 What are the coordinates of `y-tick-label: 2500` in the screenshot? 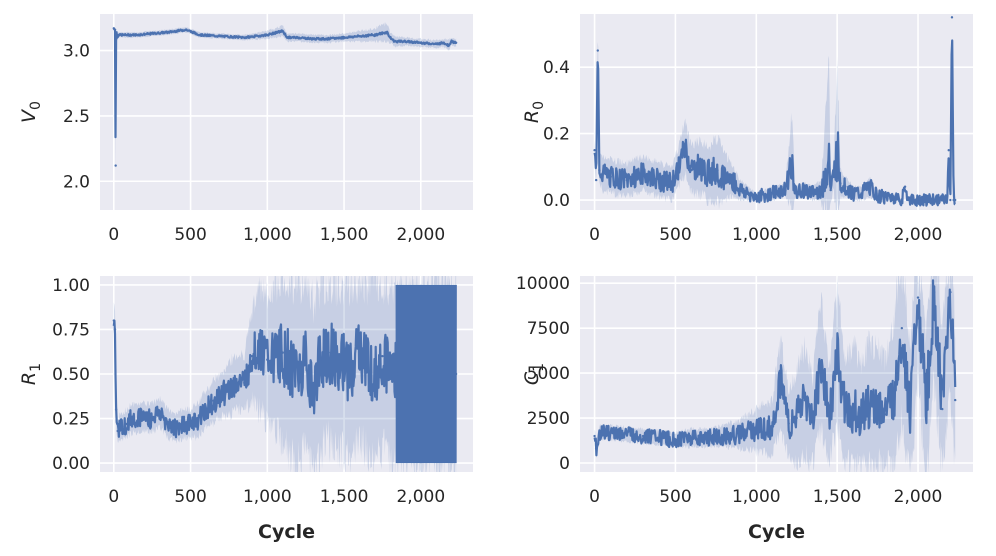 It's located at (548, 419).